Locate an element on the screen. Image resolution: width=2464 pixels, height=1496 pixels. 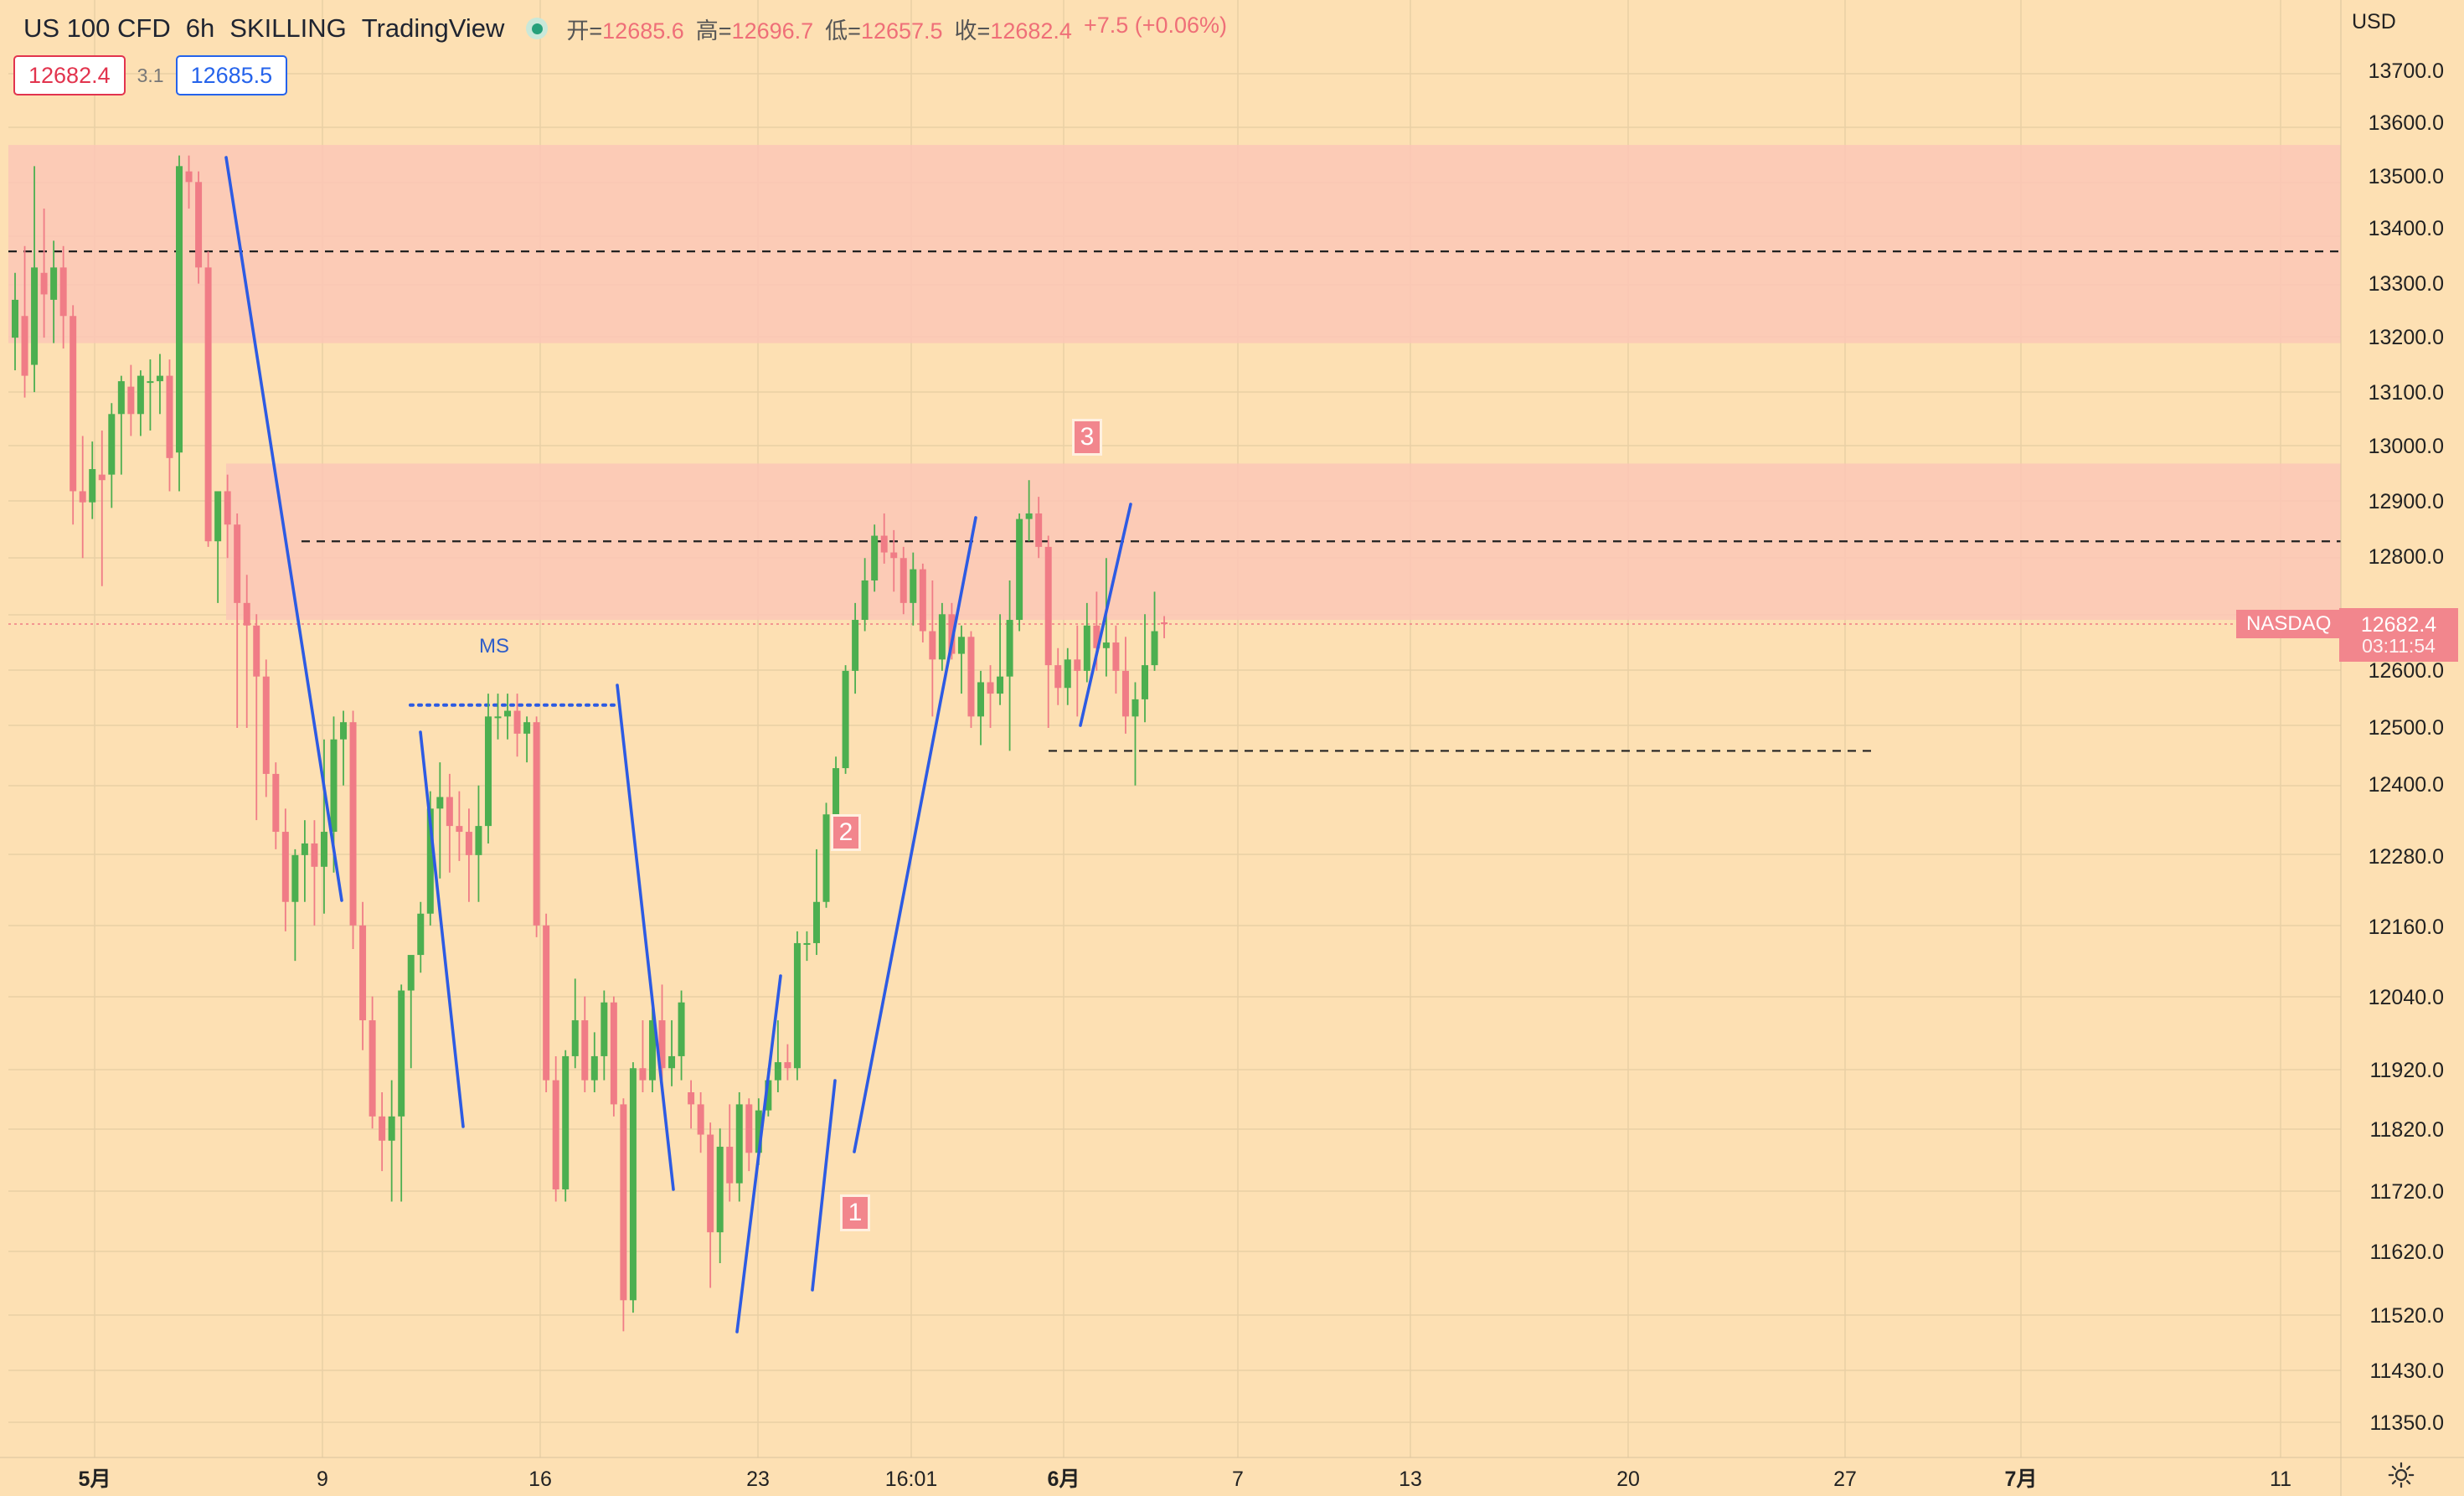
low-value: 12657.5 is located at coordinates (902, 31).